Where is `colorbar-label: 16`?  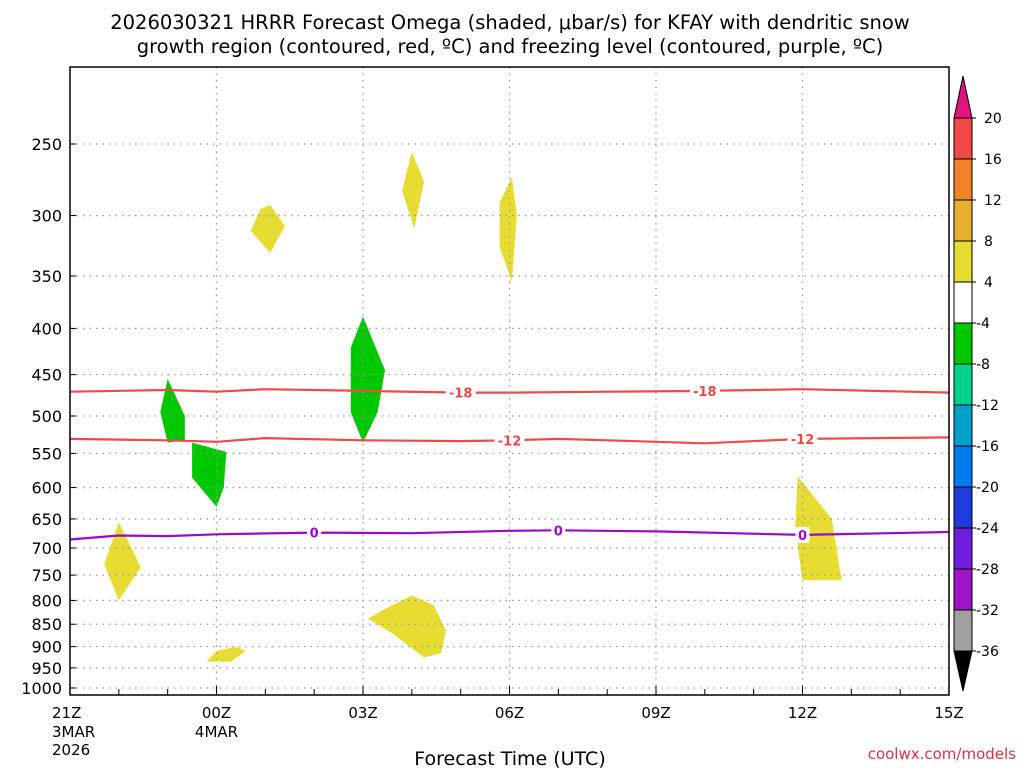 colorbar-label: 16 is located at coordinates (993, 160).